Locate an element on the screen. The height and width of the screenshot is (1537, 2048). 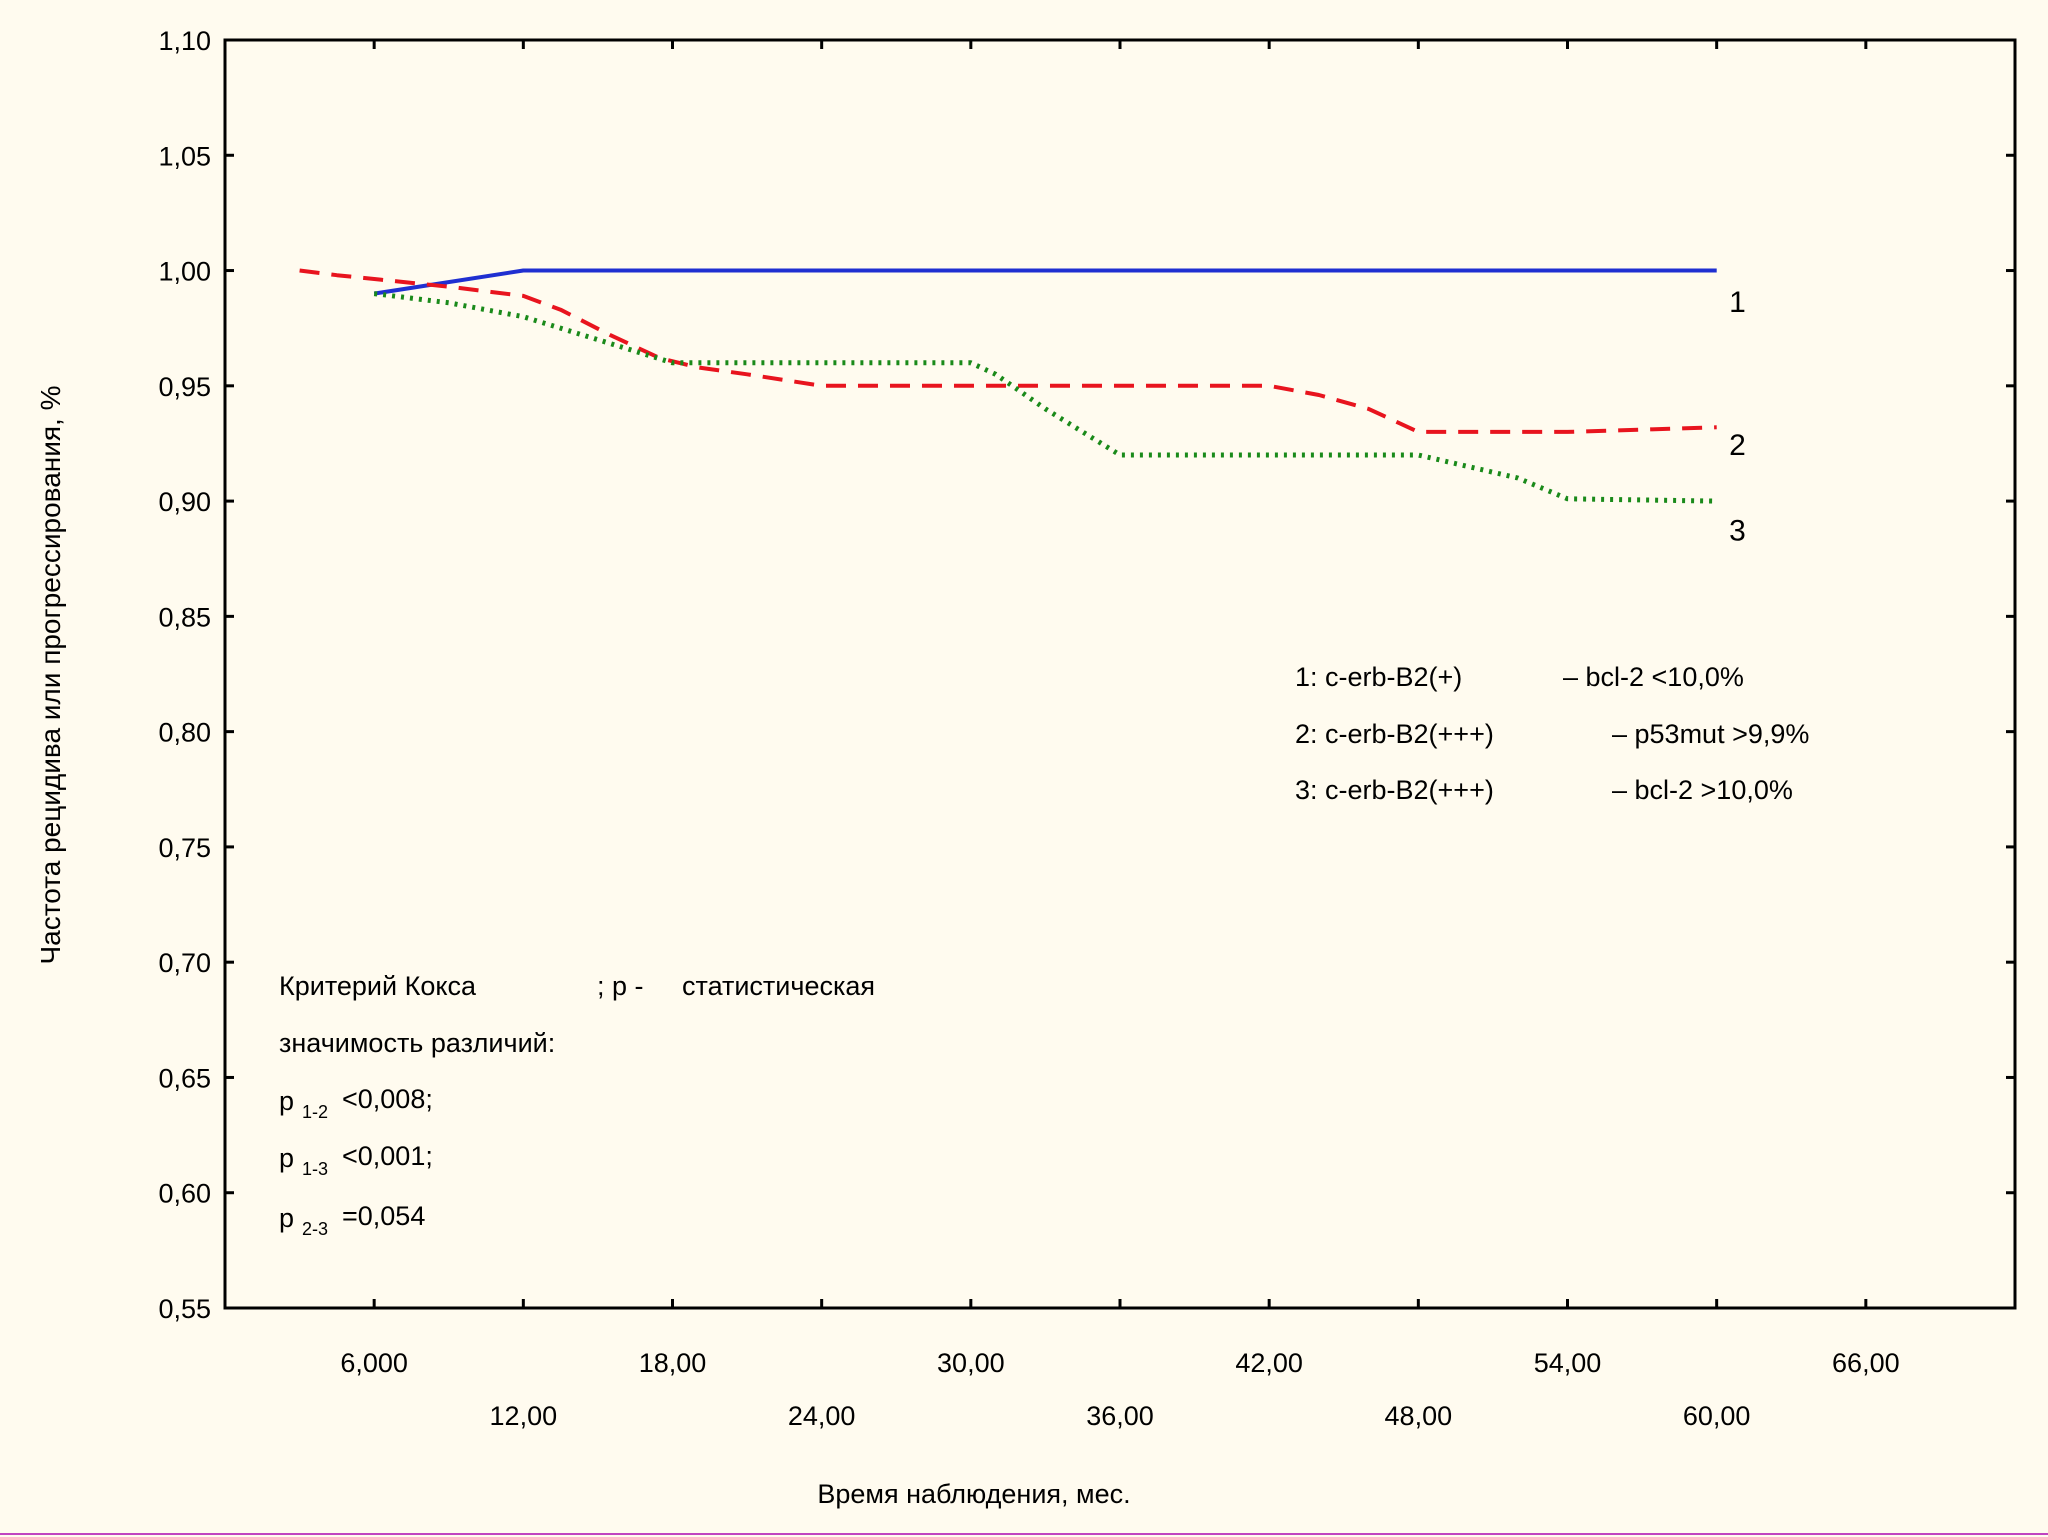
p12-subscript: 1-2 is located at coordinates (315, 1112).